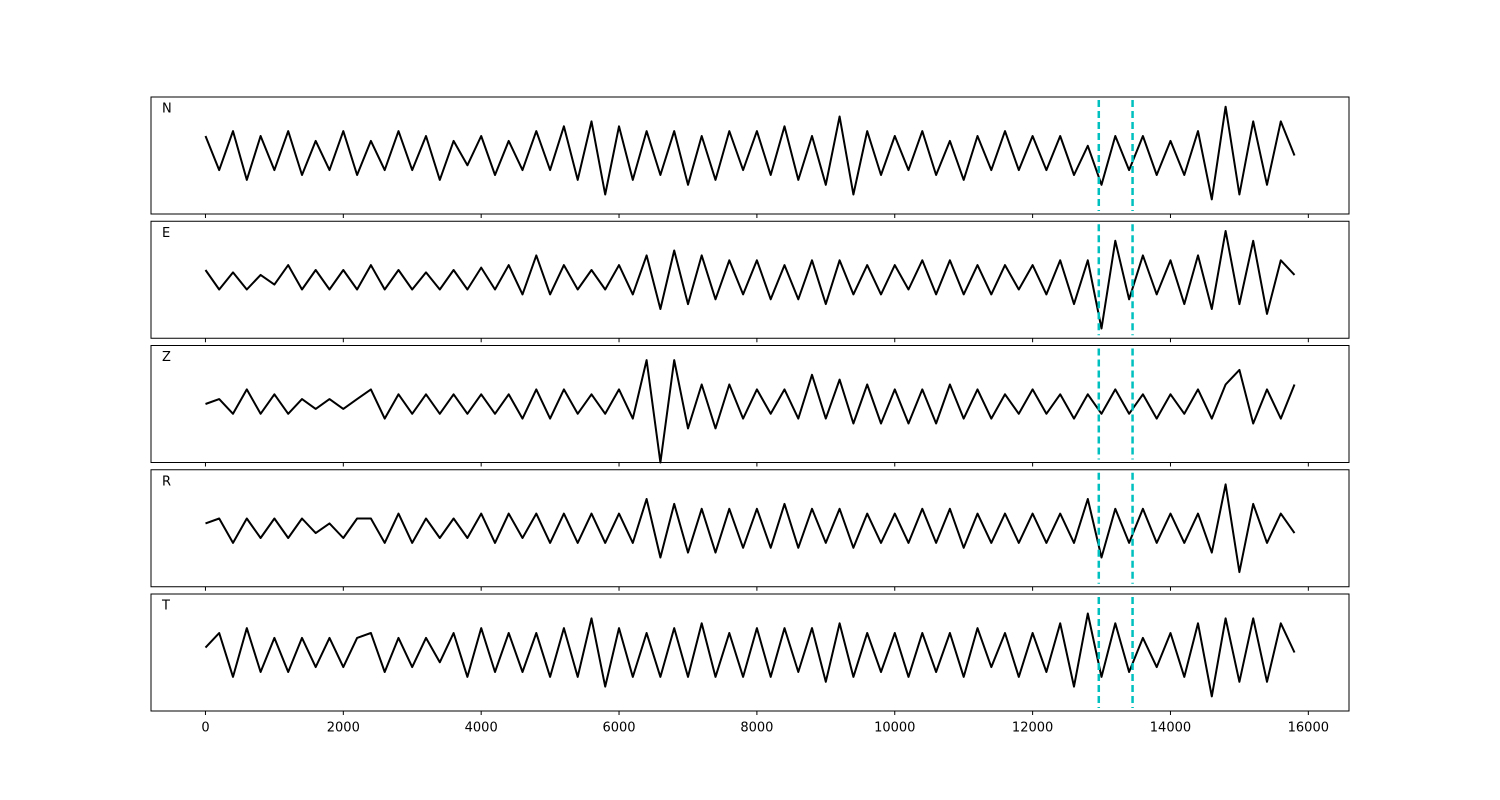 This screenshot has width=1500, height=800. I want to click on x-tick-label: 16000, so click(1308, 728).